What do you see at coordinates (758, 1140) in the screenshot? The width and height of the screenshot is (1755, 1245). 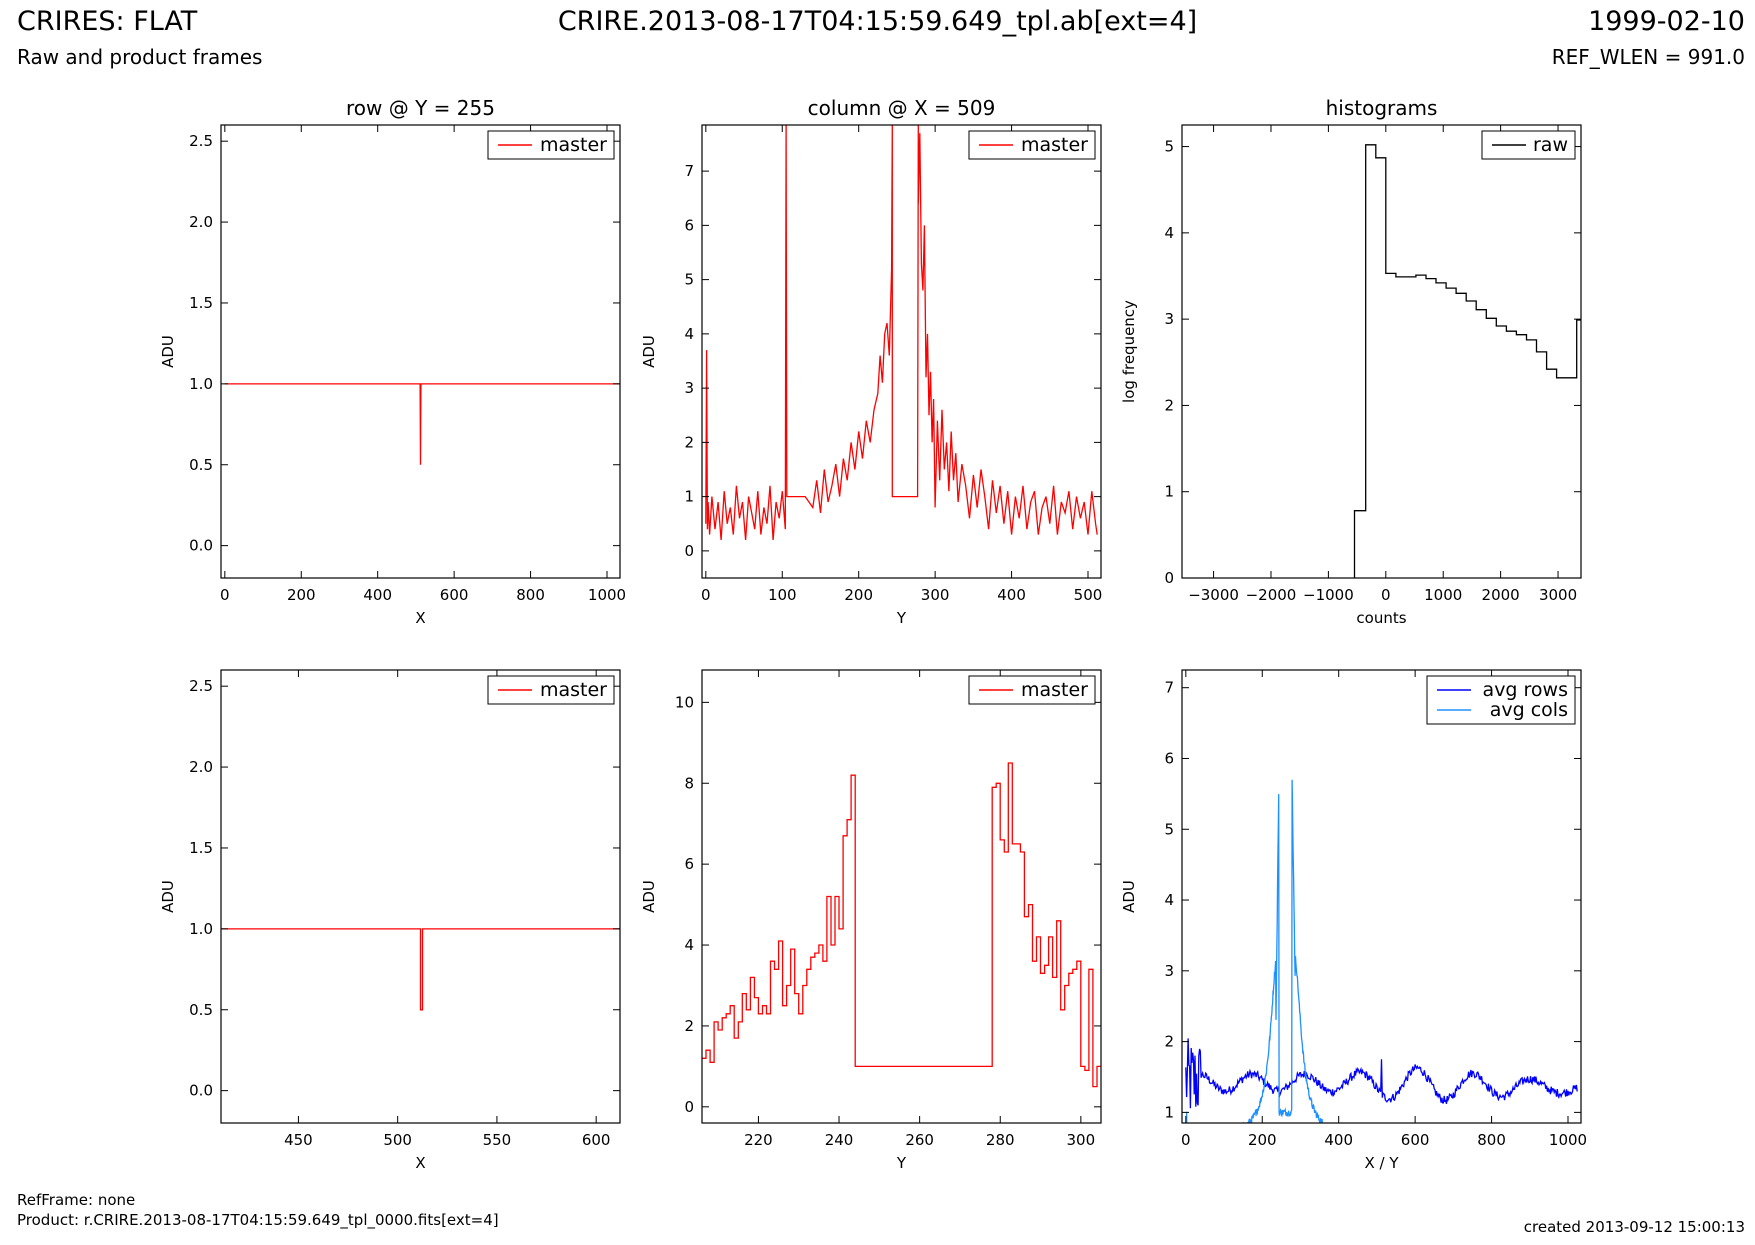 I see `x-tick-label: 220` at bounding box center [758, 1140].